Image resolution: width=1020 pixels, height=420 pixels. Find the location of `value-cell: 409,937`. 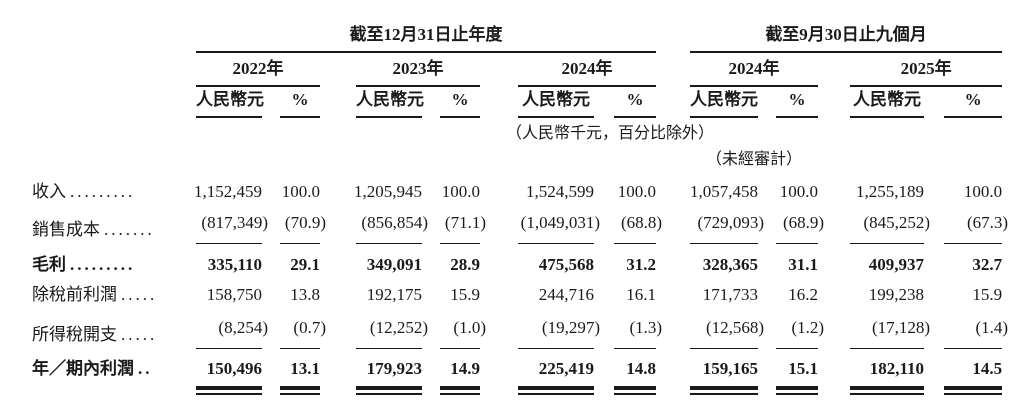

value-cell: 409,937 is located at coordinates (896, 265).